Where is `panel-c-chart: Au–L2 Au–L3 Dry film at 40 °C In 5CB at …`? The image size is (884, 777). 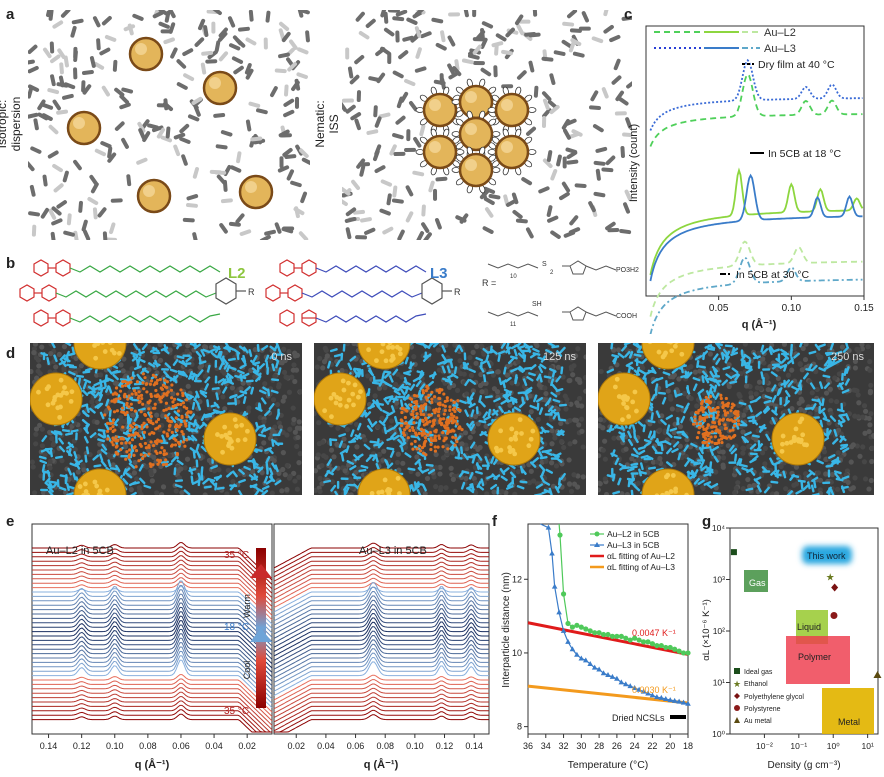
panel-c-chart: Au–L2 Au–L3 Dry film at 40 °C In 5CB at … is located at coordinates (752, 171).